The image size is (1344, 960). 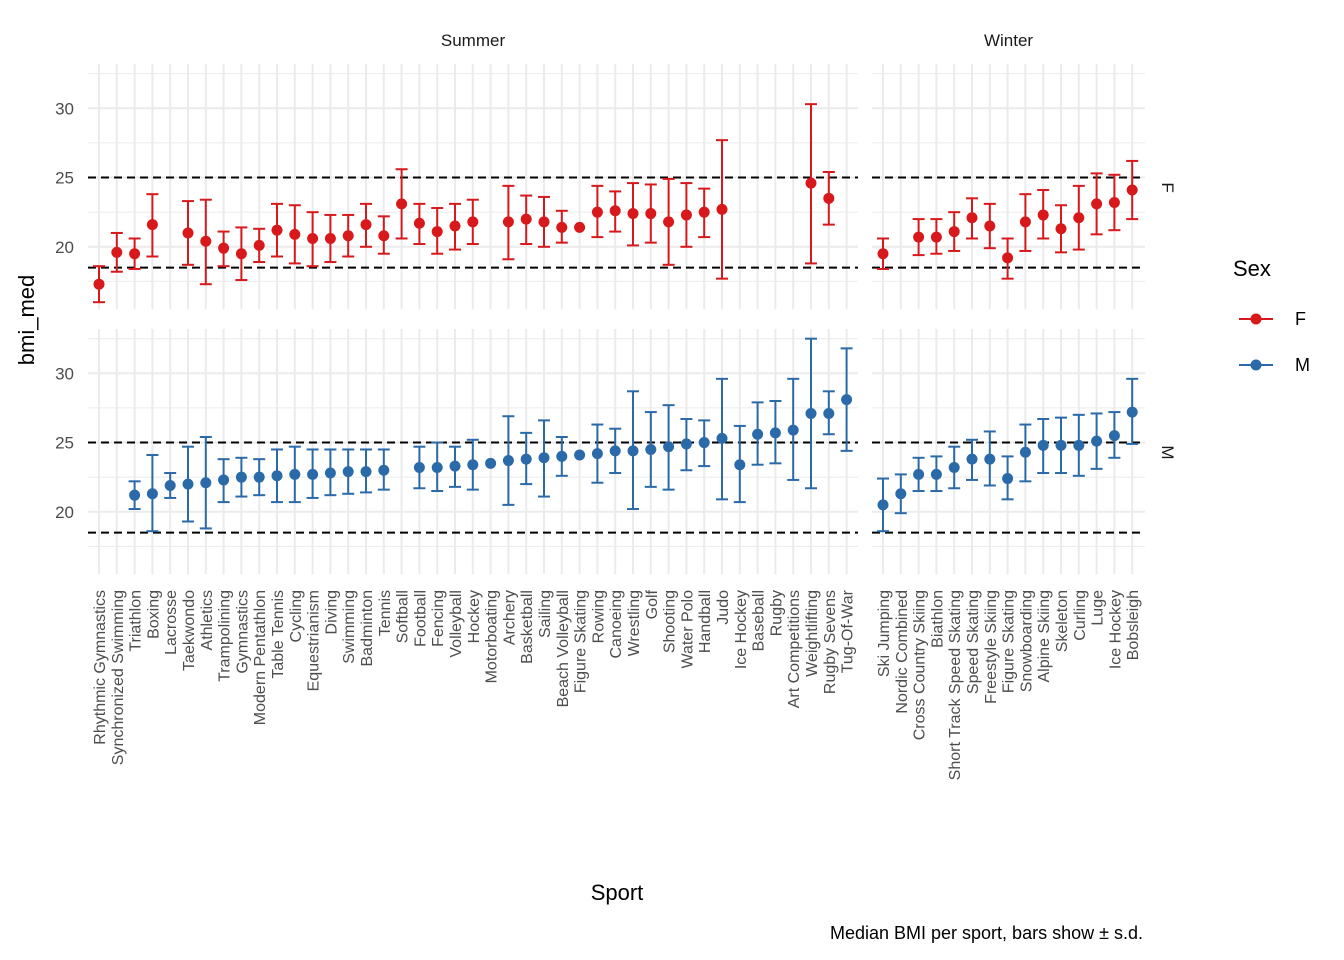 I want to click on x-tick-label: Curling, so click(x=1080, y=615).